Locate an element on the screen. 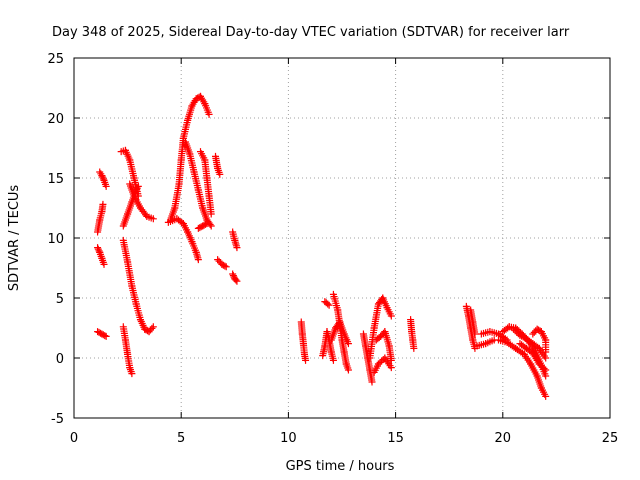 This screenshot has height=480, width=640. x-tick-label: 25 is located at coordinates (610, 438).